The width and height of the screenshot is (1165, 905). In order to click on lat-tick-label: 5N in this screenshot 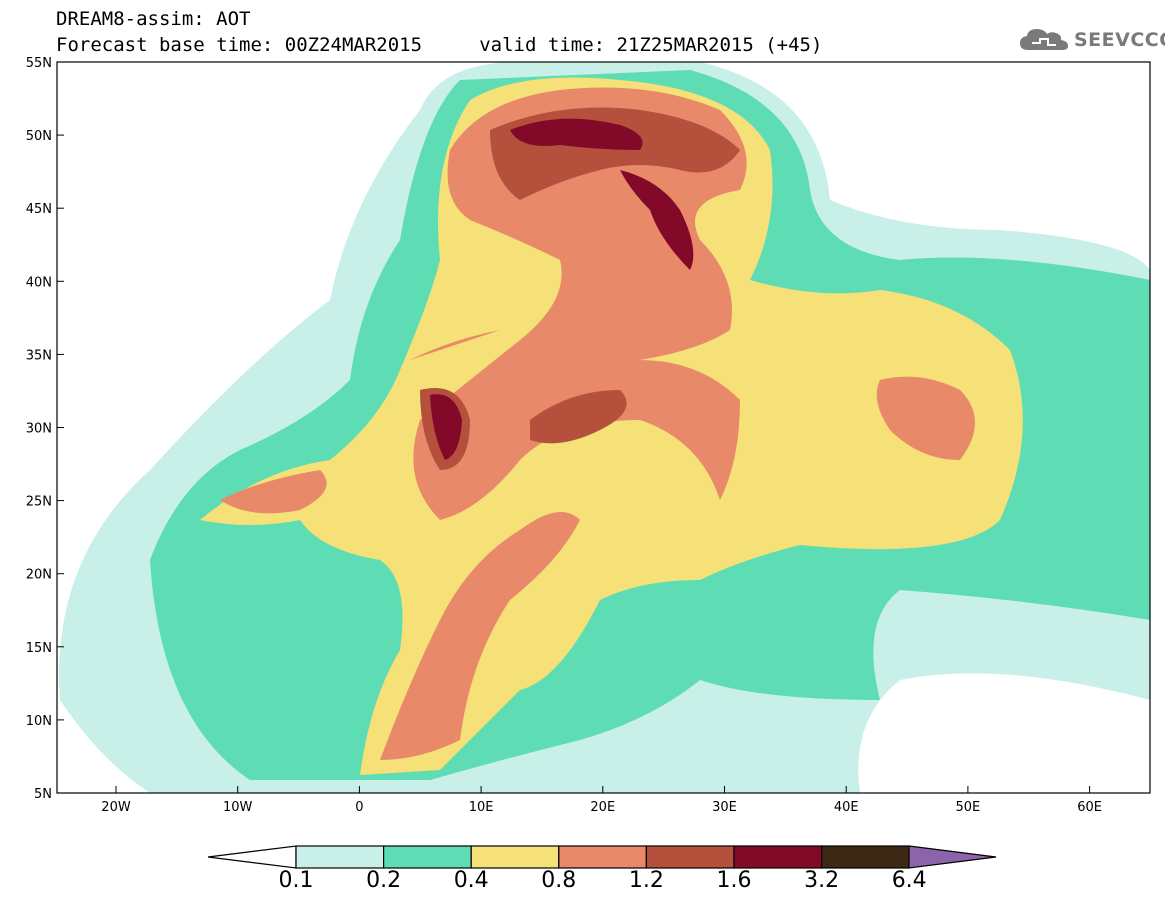, I will do `click(43, 794)`.